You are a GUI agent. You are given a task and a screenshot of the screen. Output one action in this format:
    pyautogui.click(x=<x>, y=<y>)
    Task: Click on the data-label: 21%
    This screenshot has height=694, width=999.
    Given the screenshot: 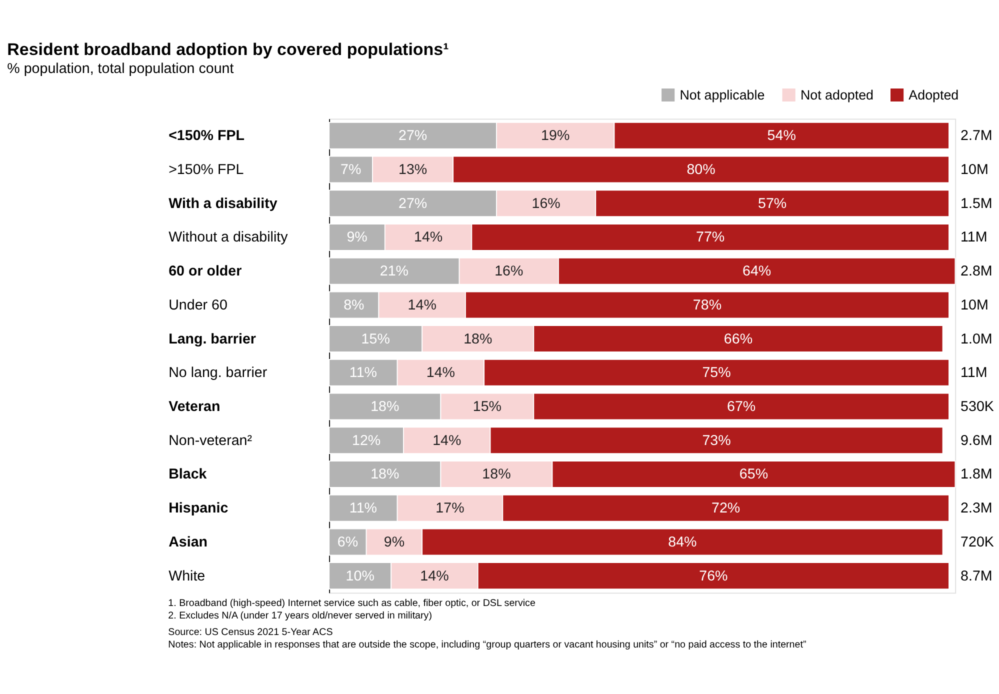 What is the action you would take?
    pyautogui.click(x=394, y=272)
    